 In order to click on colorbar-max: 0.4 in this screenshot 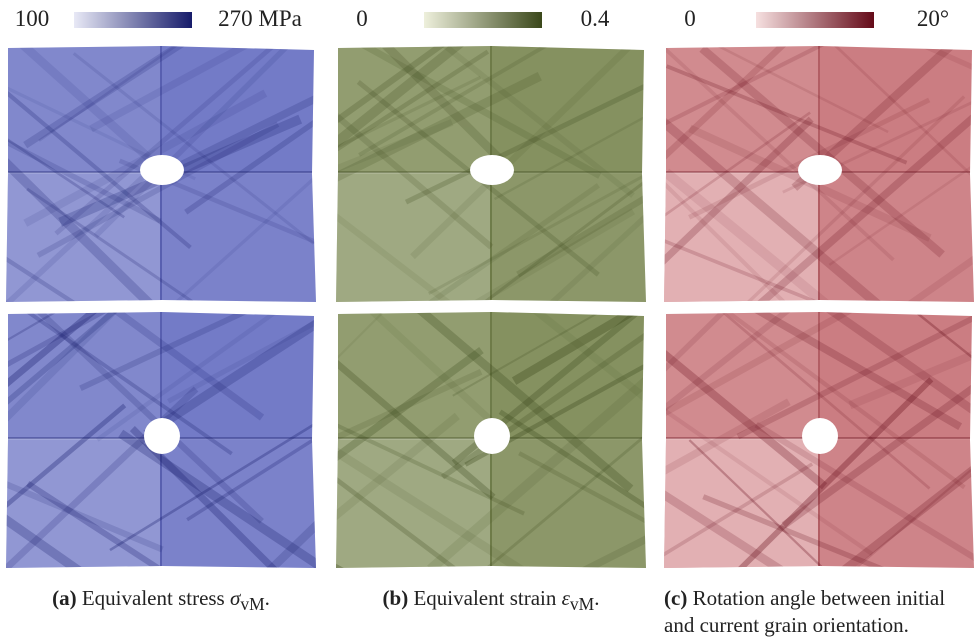, I will do `click(595, 18)`.